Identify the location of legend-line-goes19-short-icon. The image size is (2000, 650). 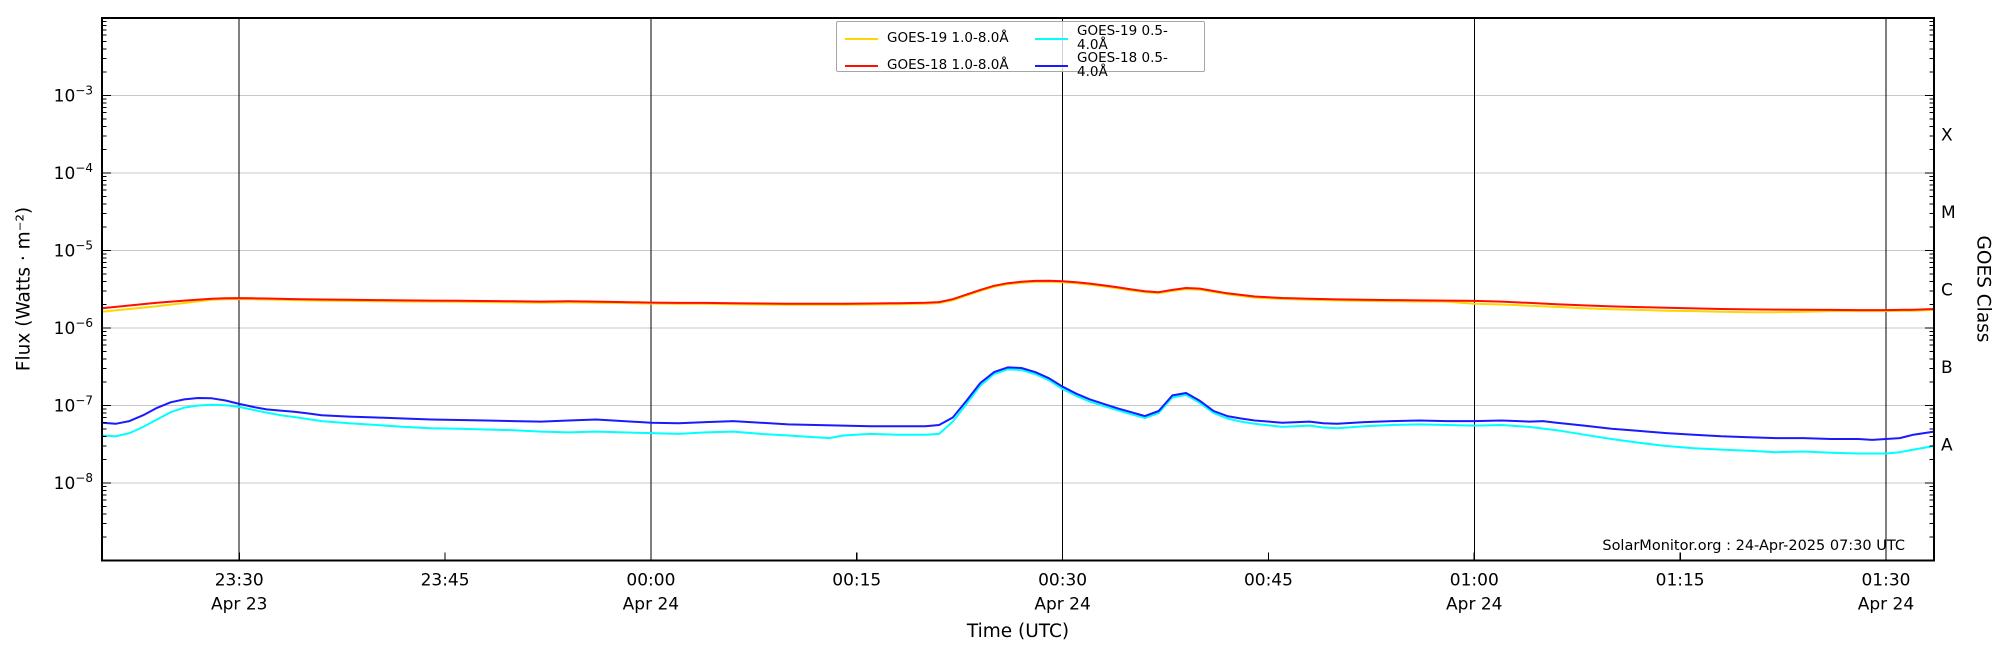
(1051, 38).